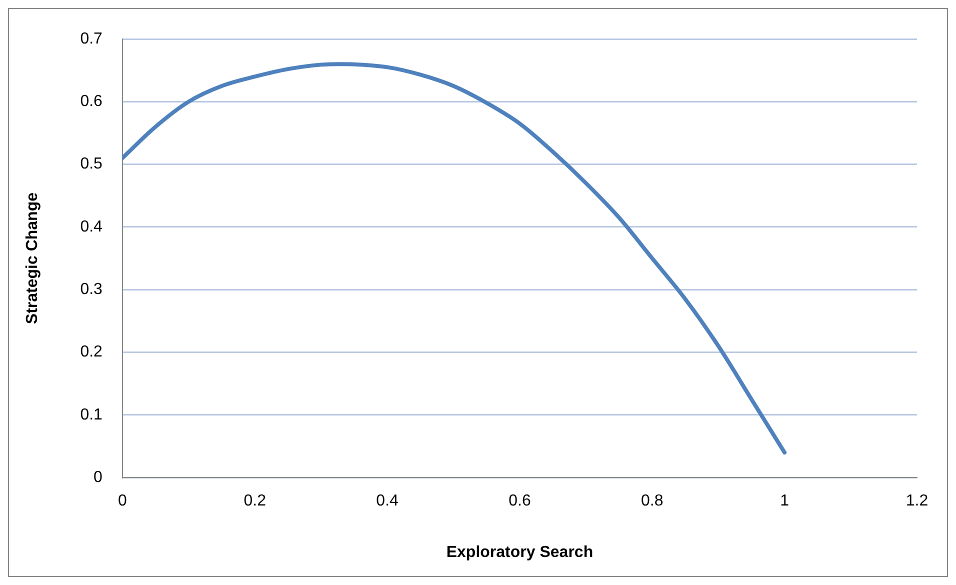  I want to click on y-axis-title: Strategic Change, so click(33, 258).